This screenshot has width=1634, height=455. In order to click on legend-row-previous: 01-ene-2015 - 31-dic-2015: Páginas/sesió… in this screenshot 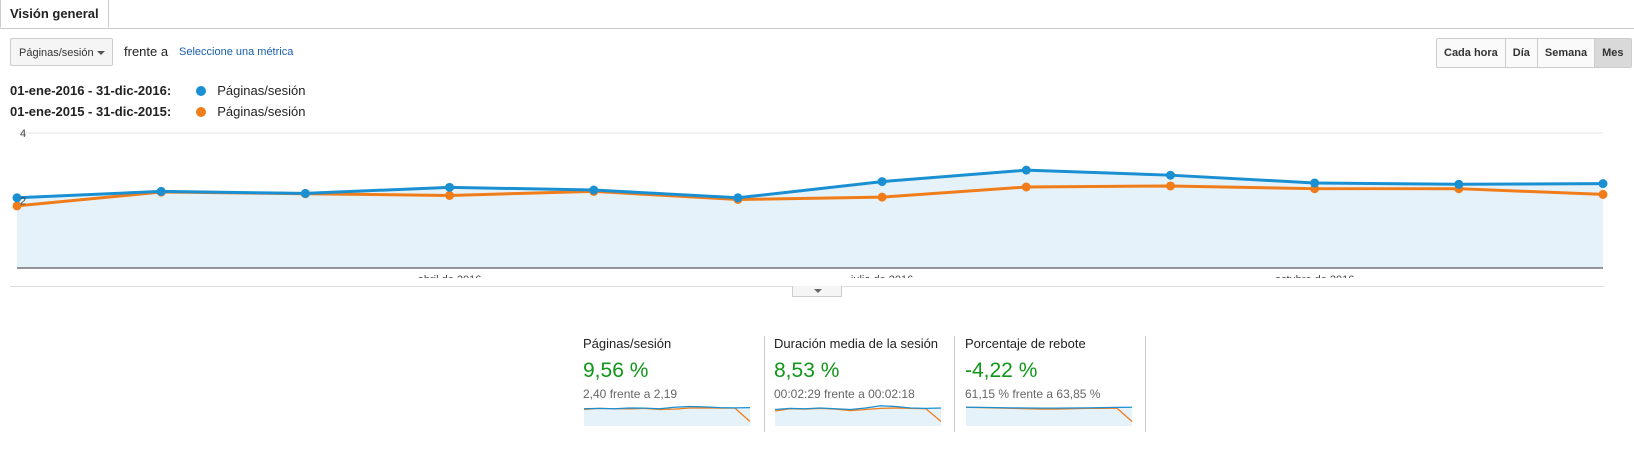, I will do `click(157, 112)`.